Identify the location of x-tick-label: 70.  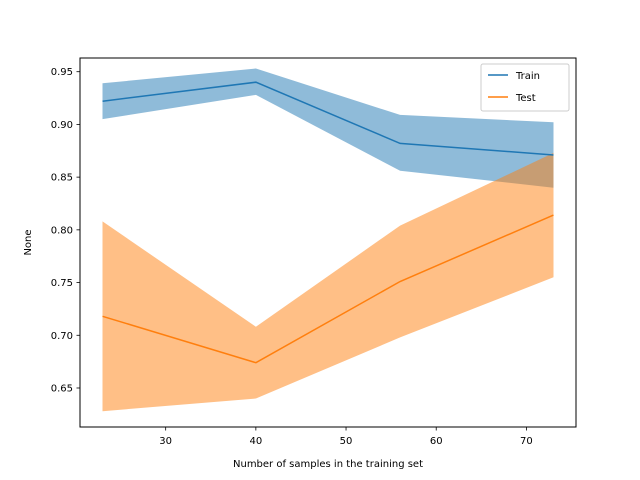
(526, 441).